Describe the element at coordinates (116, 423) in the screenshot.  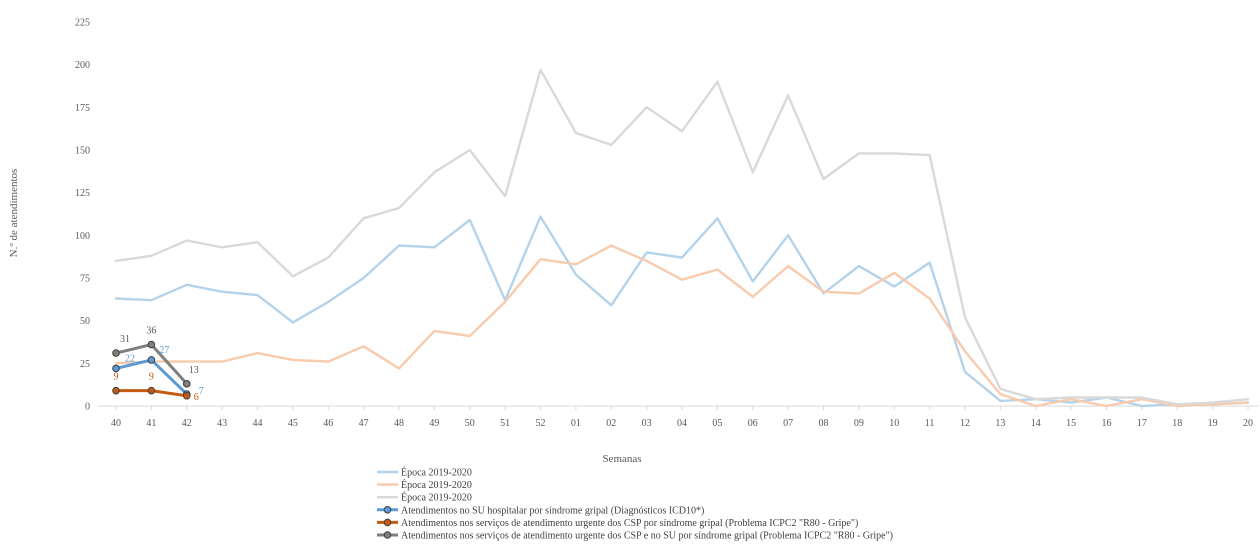
I see `x-tick-label: 40` at that location.